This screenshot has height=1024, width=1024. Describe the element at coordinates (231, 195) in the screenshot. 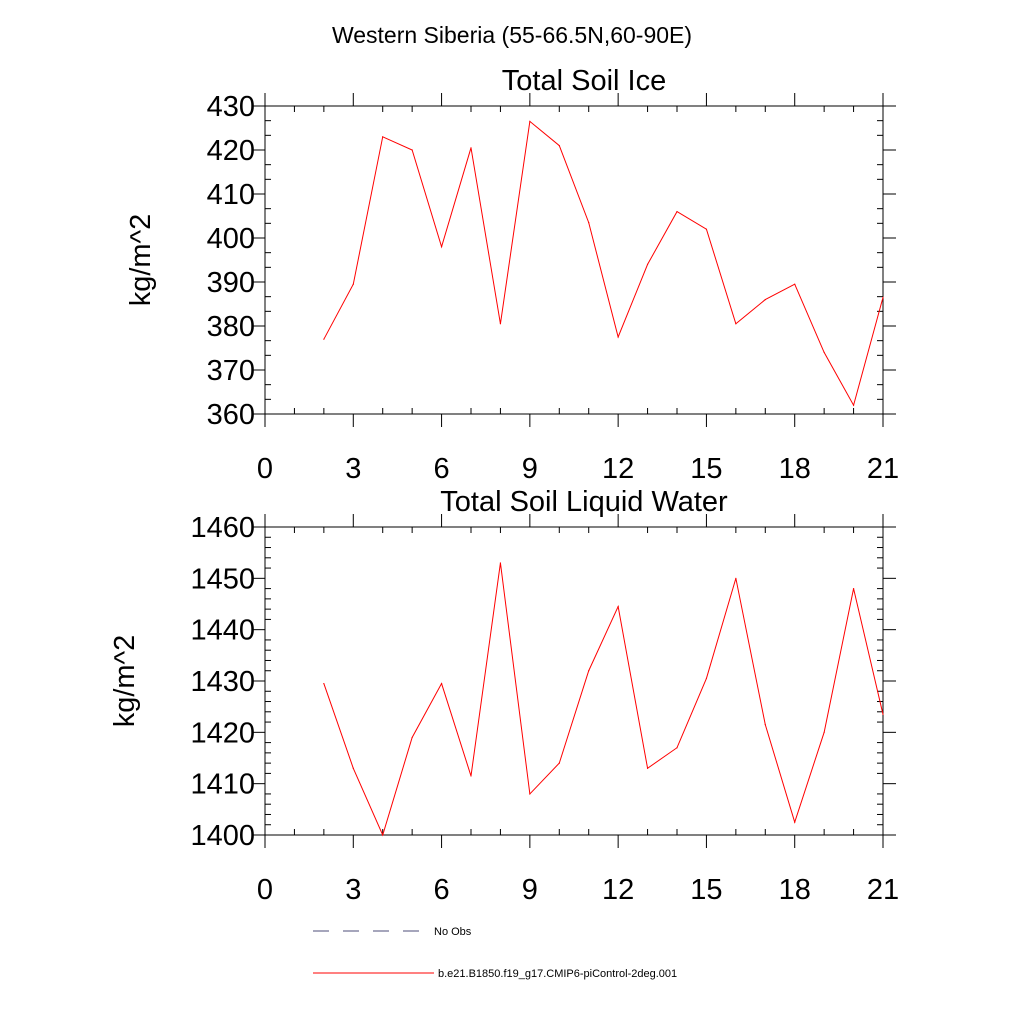

I see `y-tick-label: 410` at that location.